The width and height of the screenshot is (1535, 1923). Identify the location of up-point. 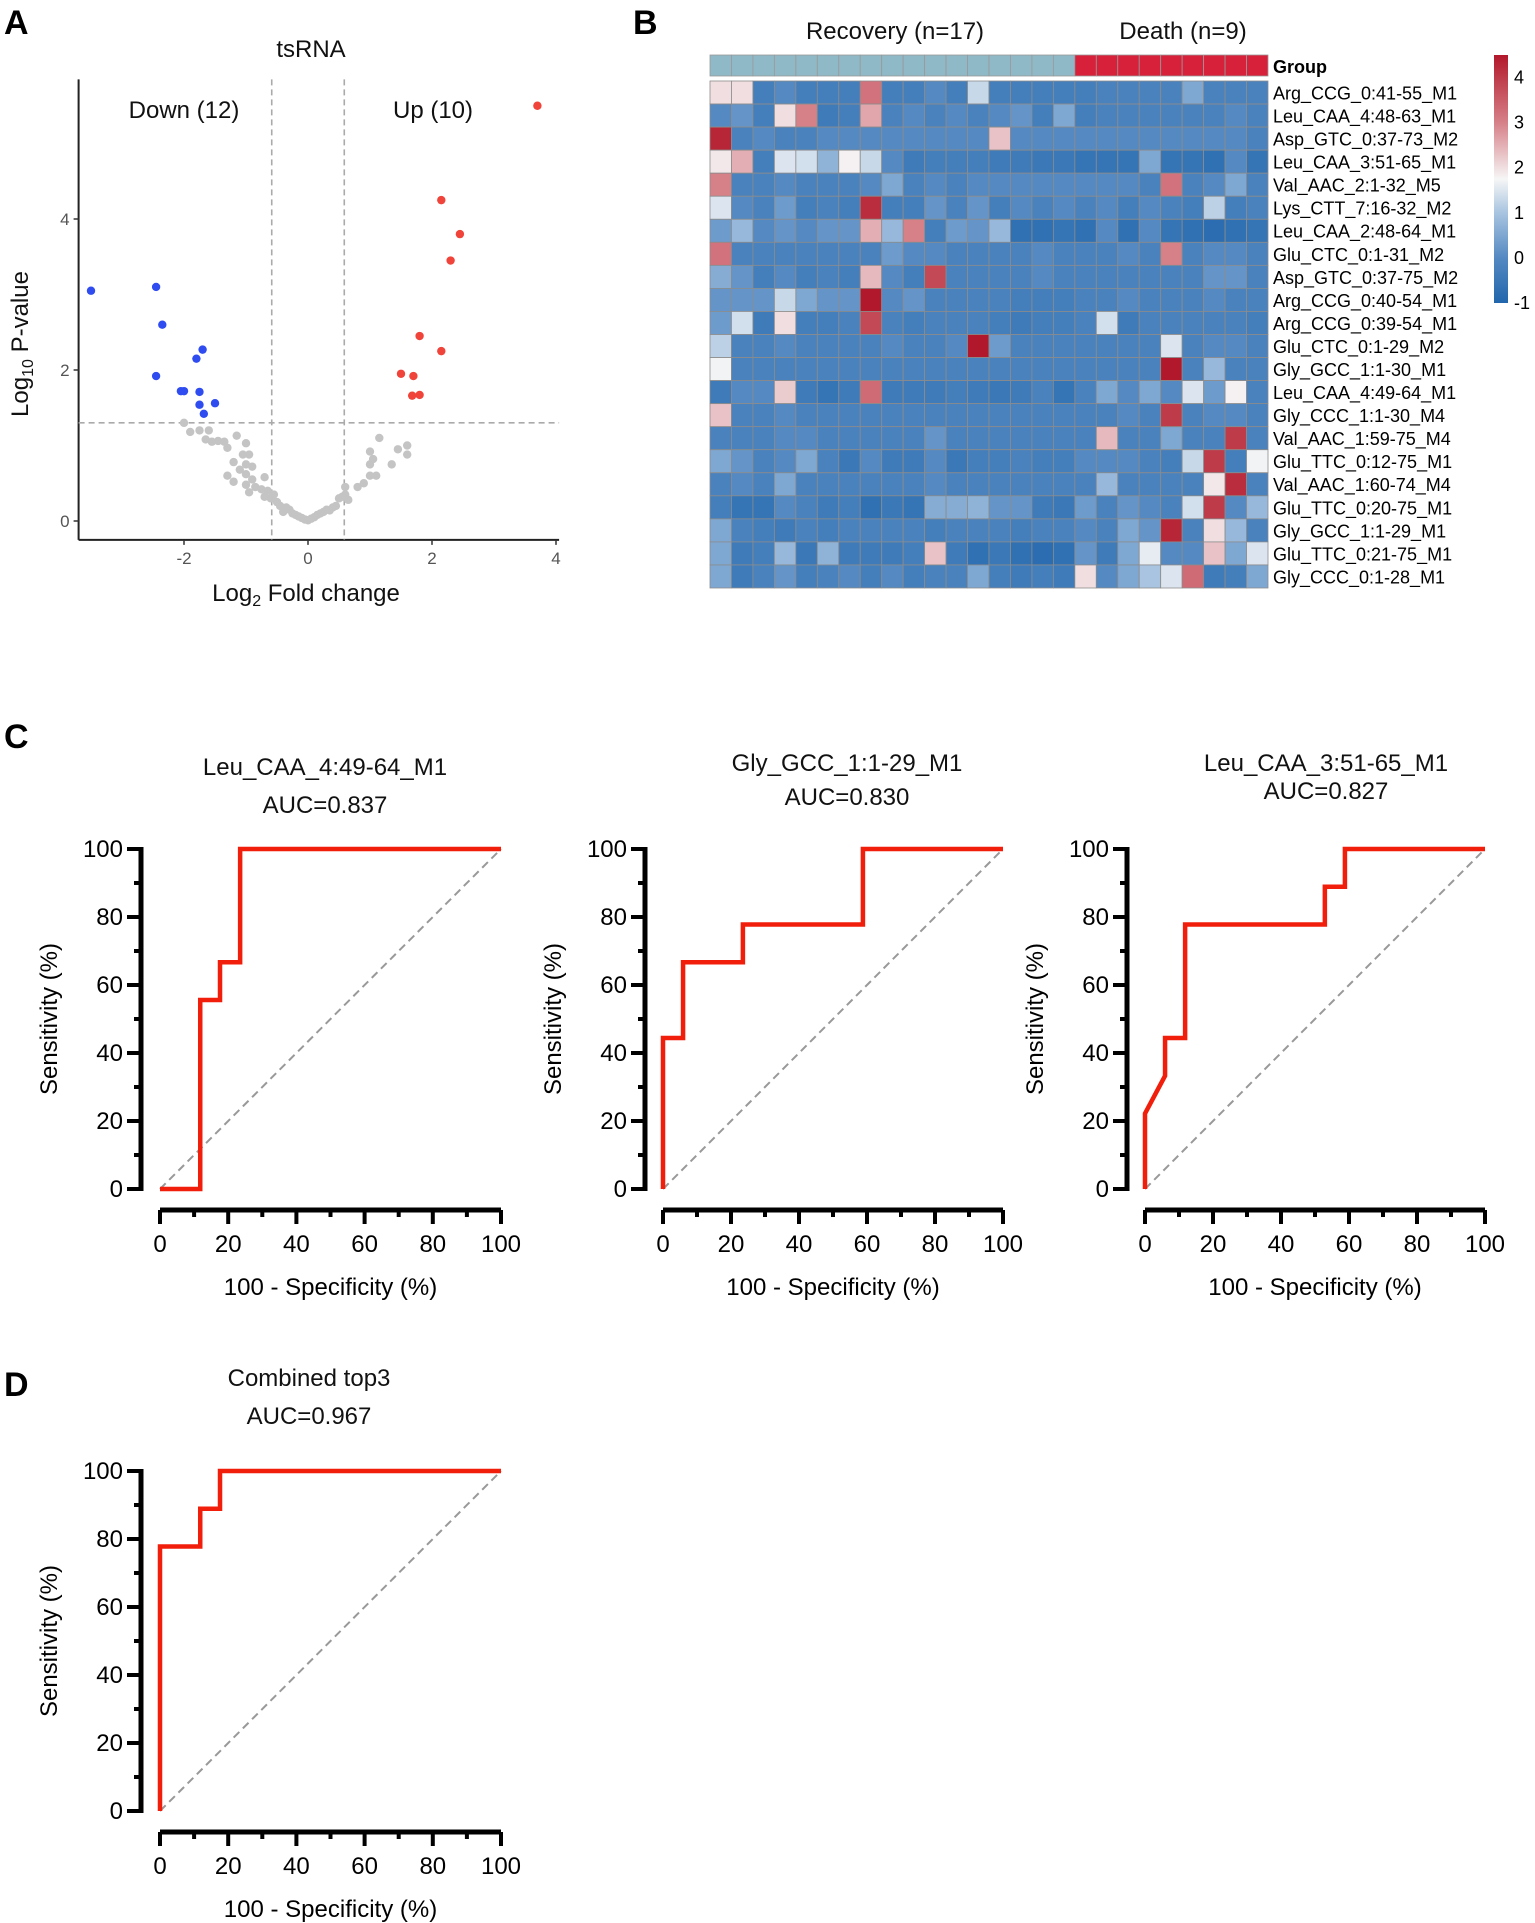
(419, 395).